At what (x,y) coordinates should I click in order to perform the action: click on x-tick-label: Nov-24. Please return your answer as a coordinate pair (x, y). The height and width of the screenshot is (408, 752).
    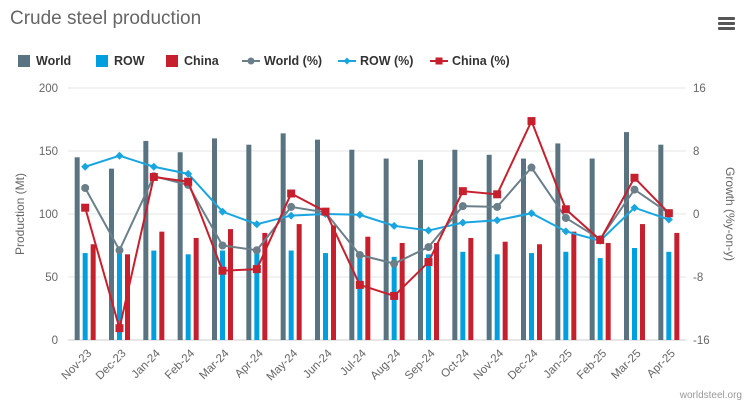
    Looking at the image, I should click on (489, 364).